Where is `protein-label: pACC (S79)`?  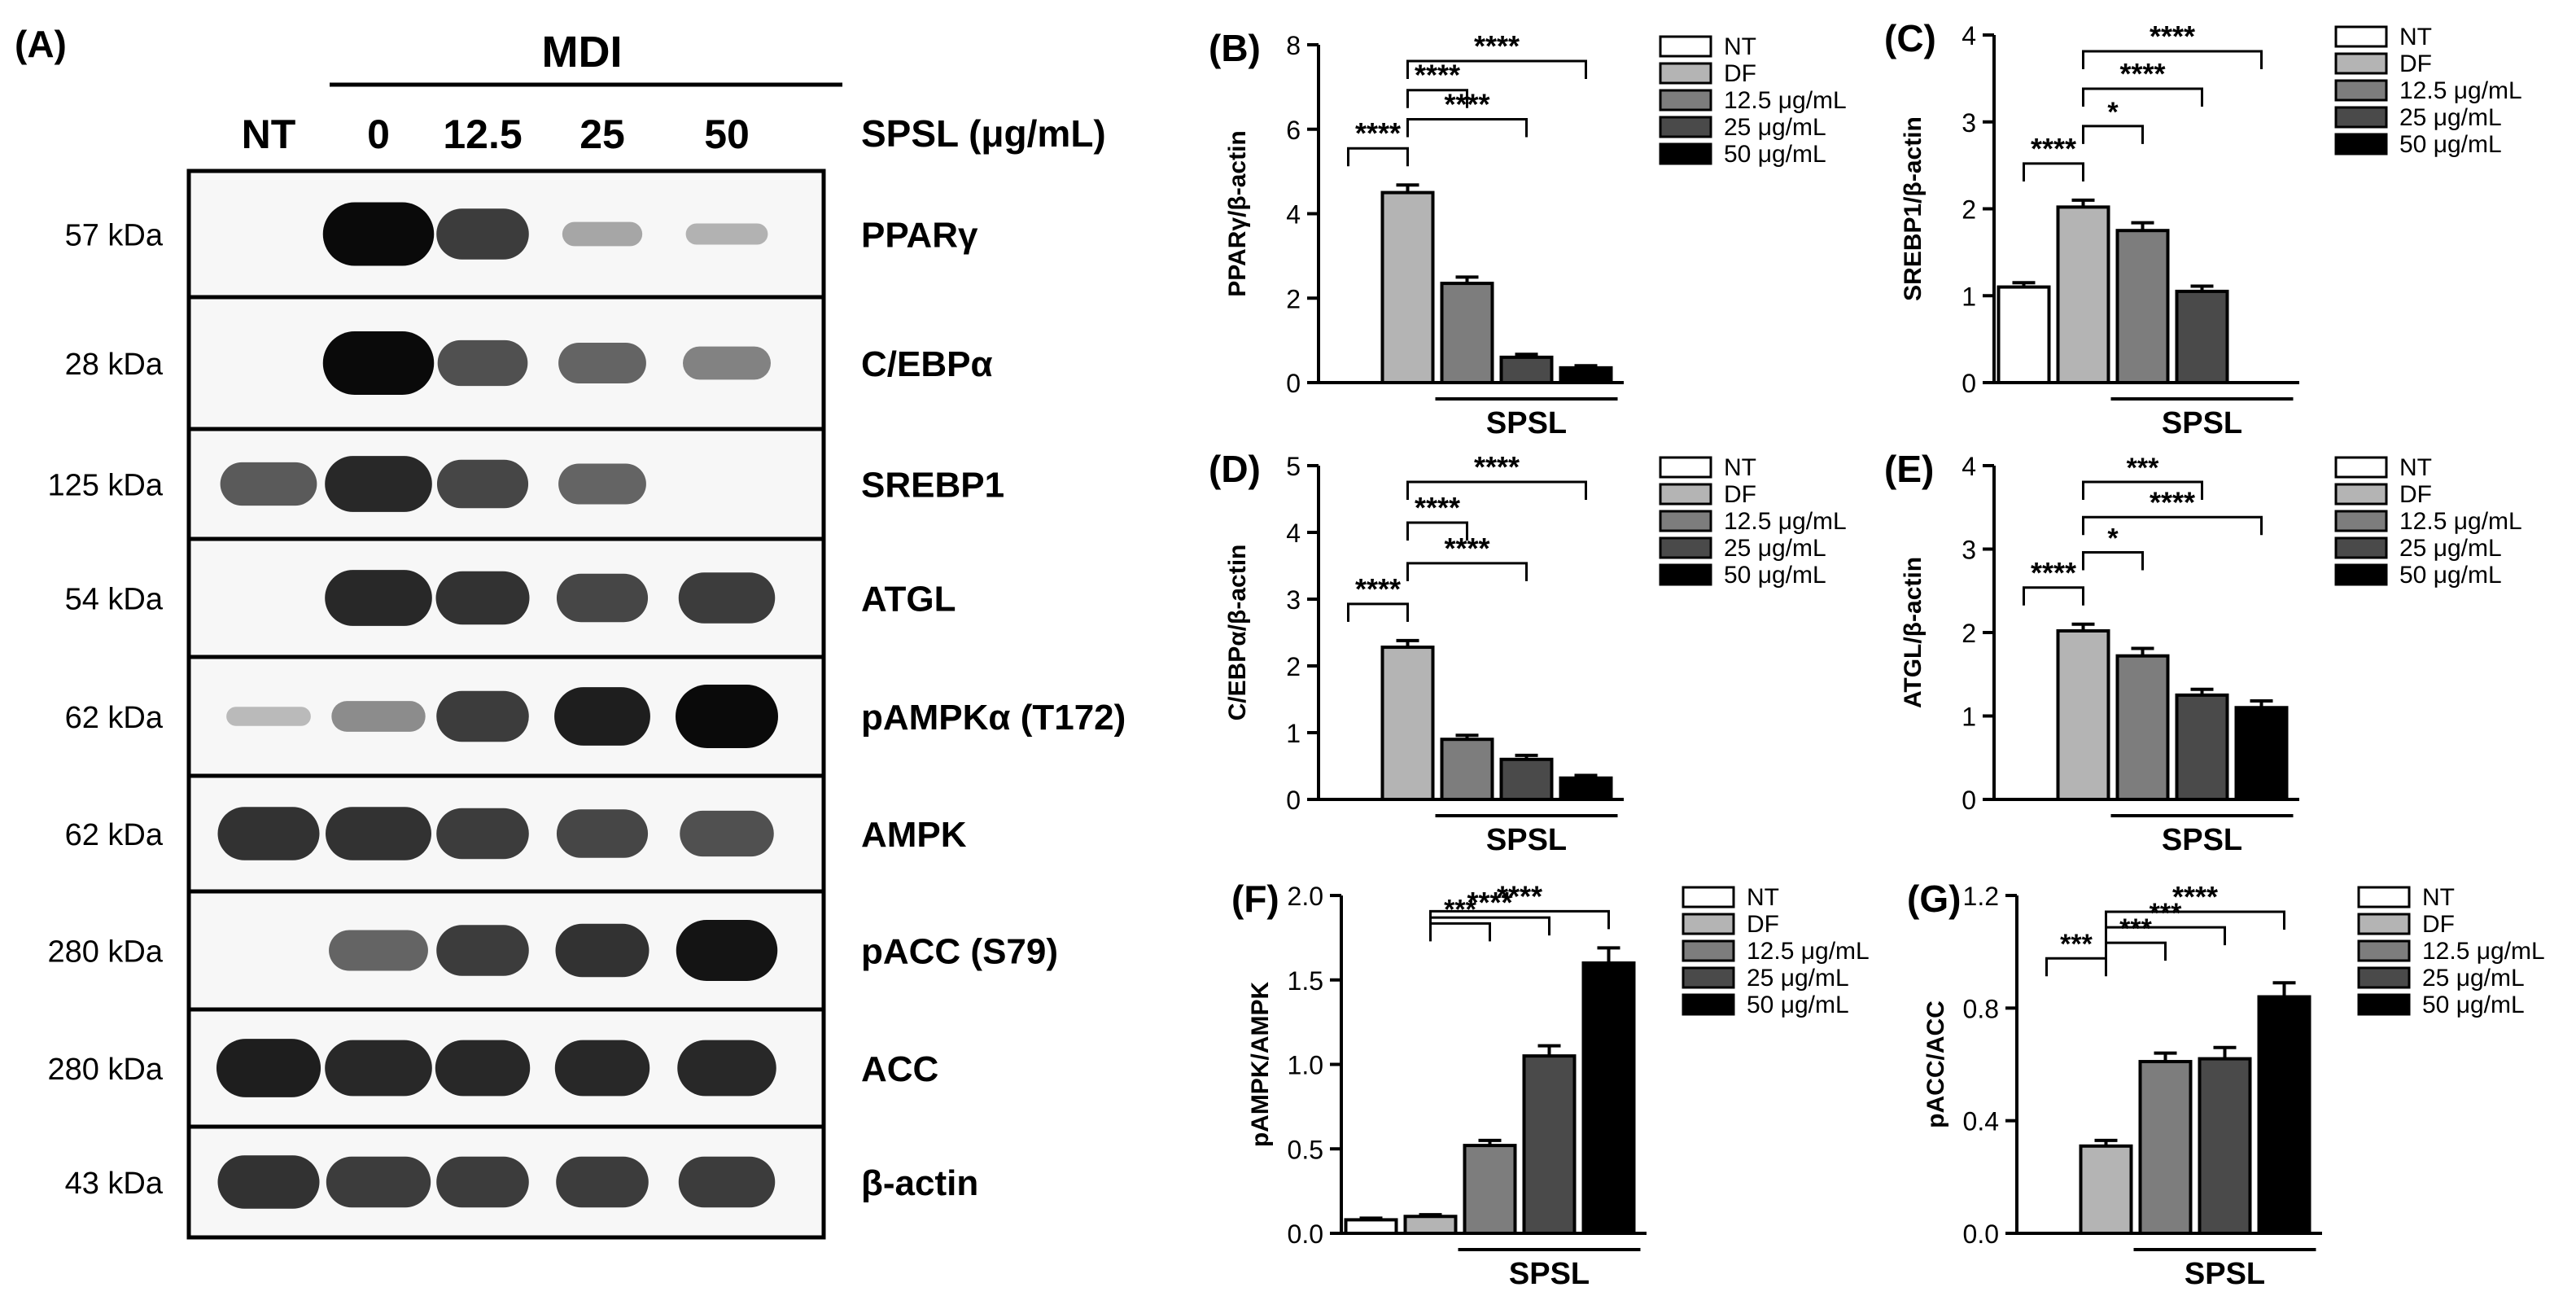 protein-label: pACC (S79) is located at coordinates (959, 952).